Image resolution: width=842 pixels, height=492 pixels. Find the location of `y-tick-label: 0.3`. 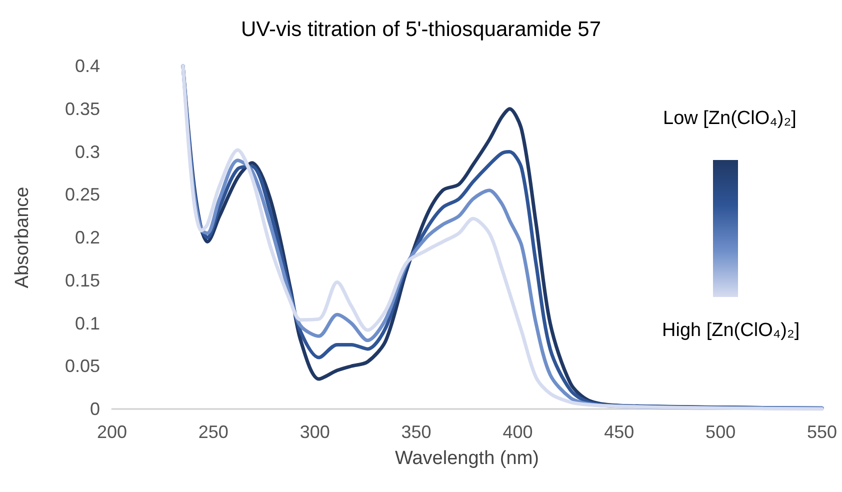

y-tick-label: 0.3 is located at coordinates (87, 152).